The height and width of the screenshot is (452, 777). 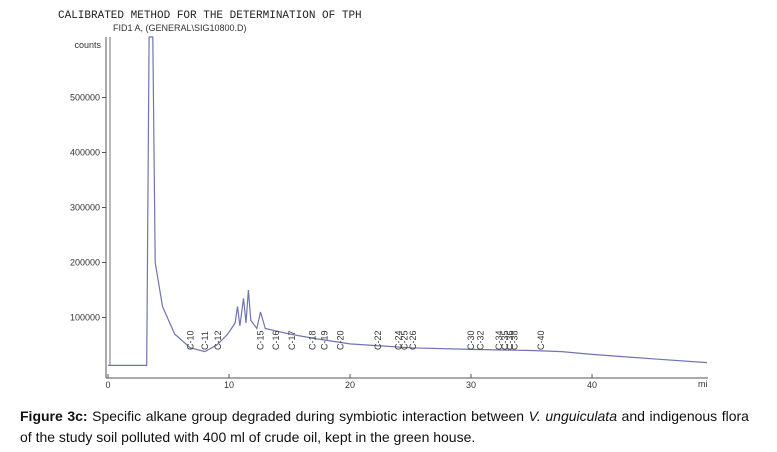 What do you see at coordinates (325, 340) in the screenshot?
I see `peak-label: C-19` at bounding box center [325, 340].